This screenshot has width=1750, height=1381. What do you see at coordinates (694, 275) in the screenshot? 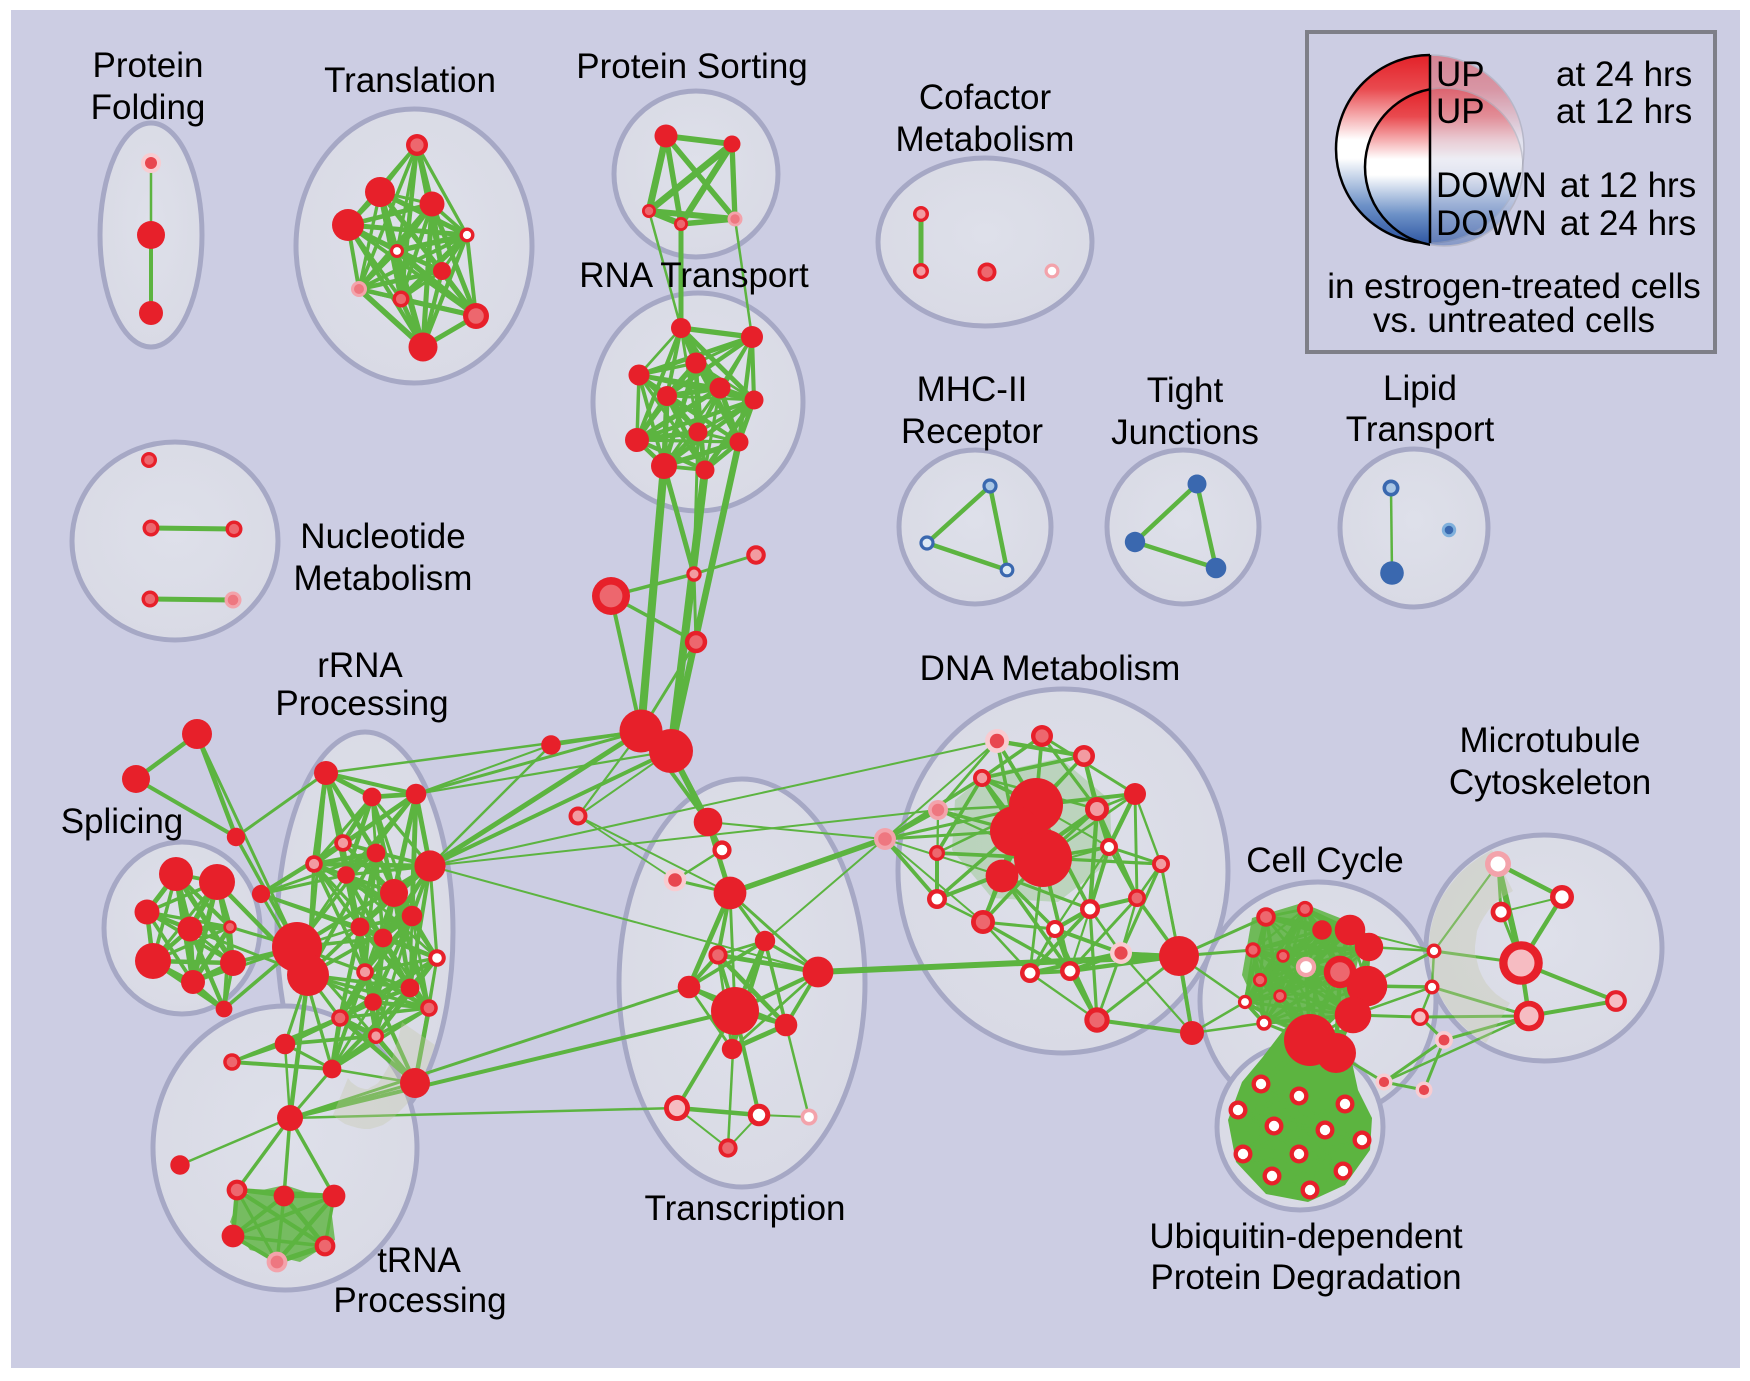
I see `svg-text: RNA Transport` at bounding box center [694, 275].